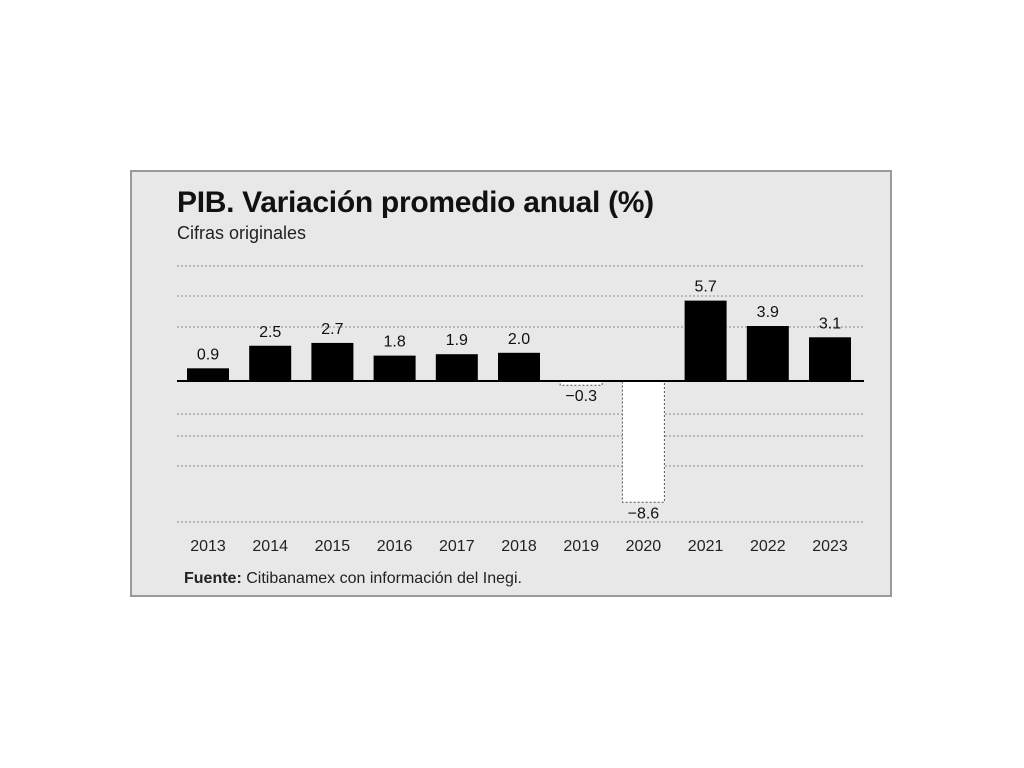  What do you see at coordinates (242, 233) in the screenshot?
I see `chart-subtitle: Cifras originales` at bounding box center [242, 233].